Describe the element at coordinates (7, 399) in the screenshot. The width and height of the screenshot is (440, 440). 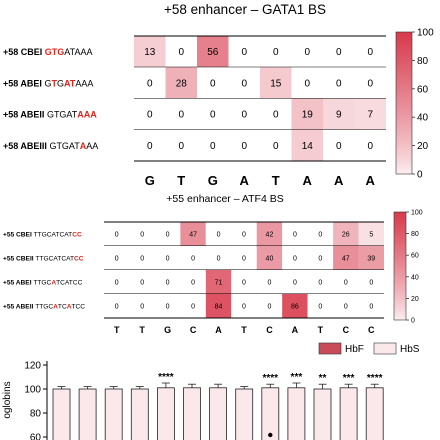
I see `y-axis-label: oglobins` at that location.